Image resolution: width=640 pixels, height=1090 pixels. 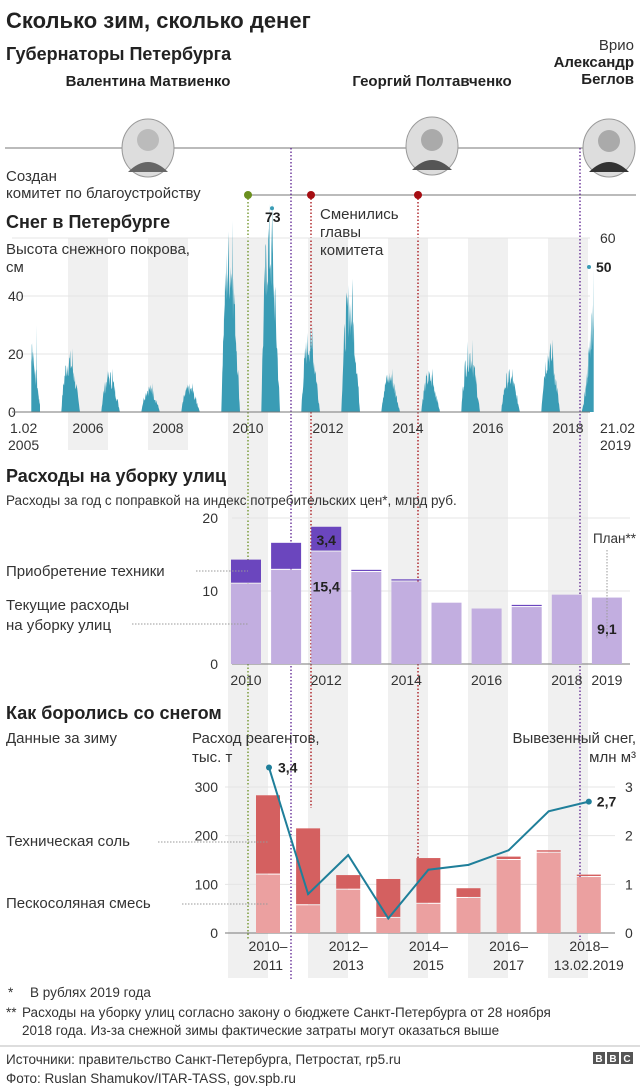 I want to click on snow-ylabel-1: Высота снежного покрова,, so click(x=98, y=249).